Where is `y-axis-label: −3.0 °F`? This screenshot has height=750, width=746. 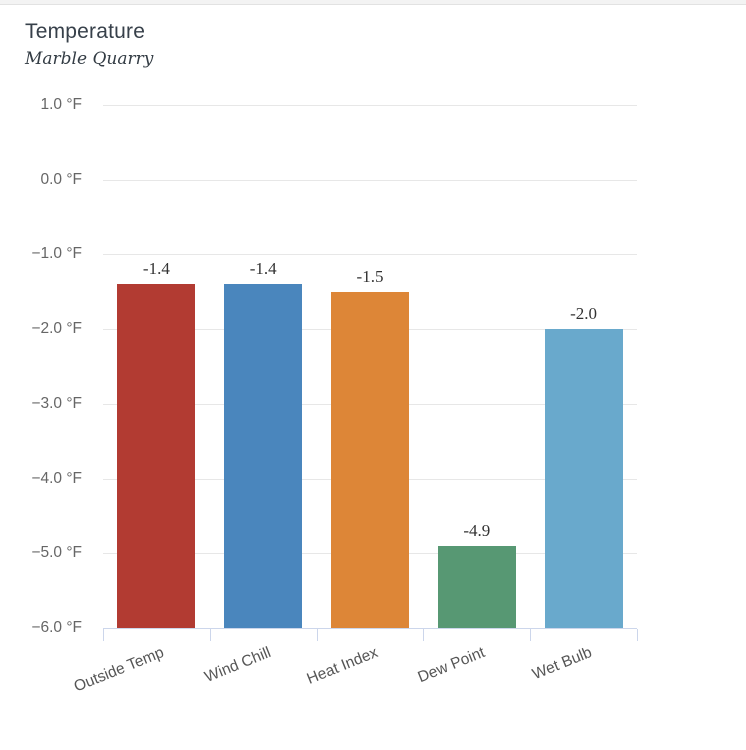
y-axis-label: −3.0 °F is located at coordinates (56, 403).